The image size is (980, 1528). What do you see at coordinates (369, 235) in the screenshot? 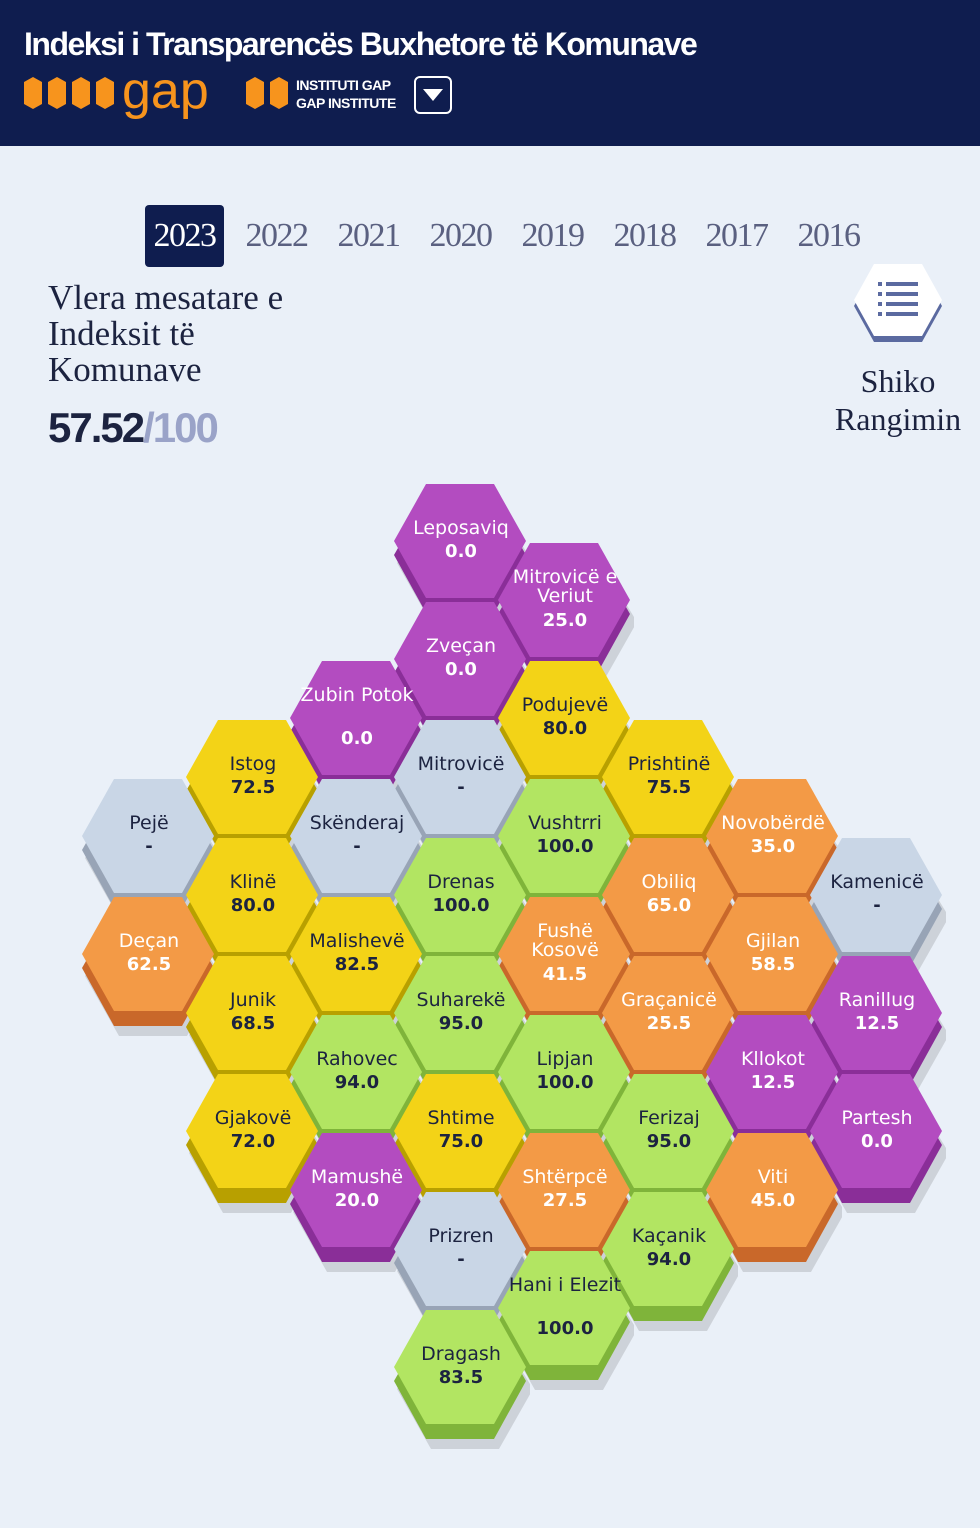
I see `year-tab-2021: 2021` at bounding box center [369, 235].